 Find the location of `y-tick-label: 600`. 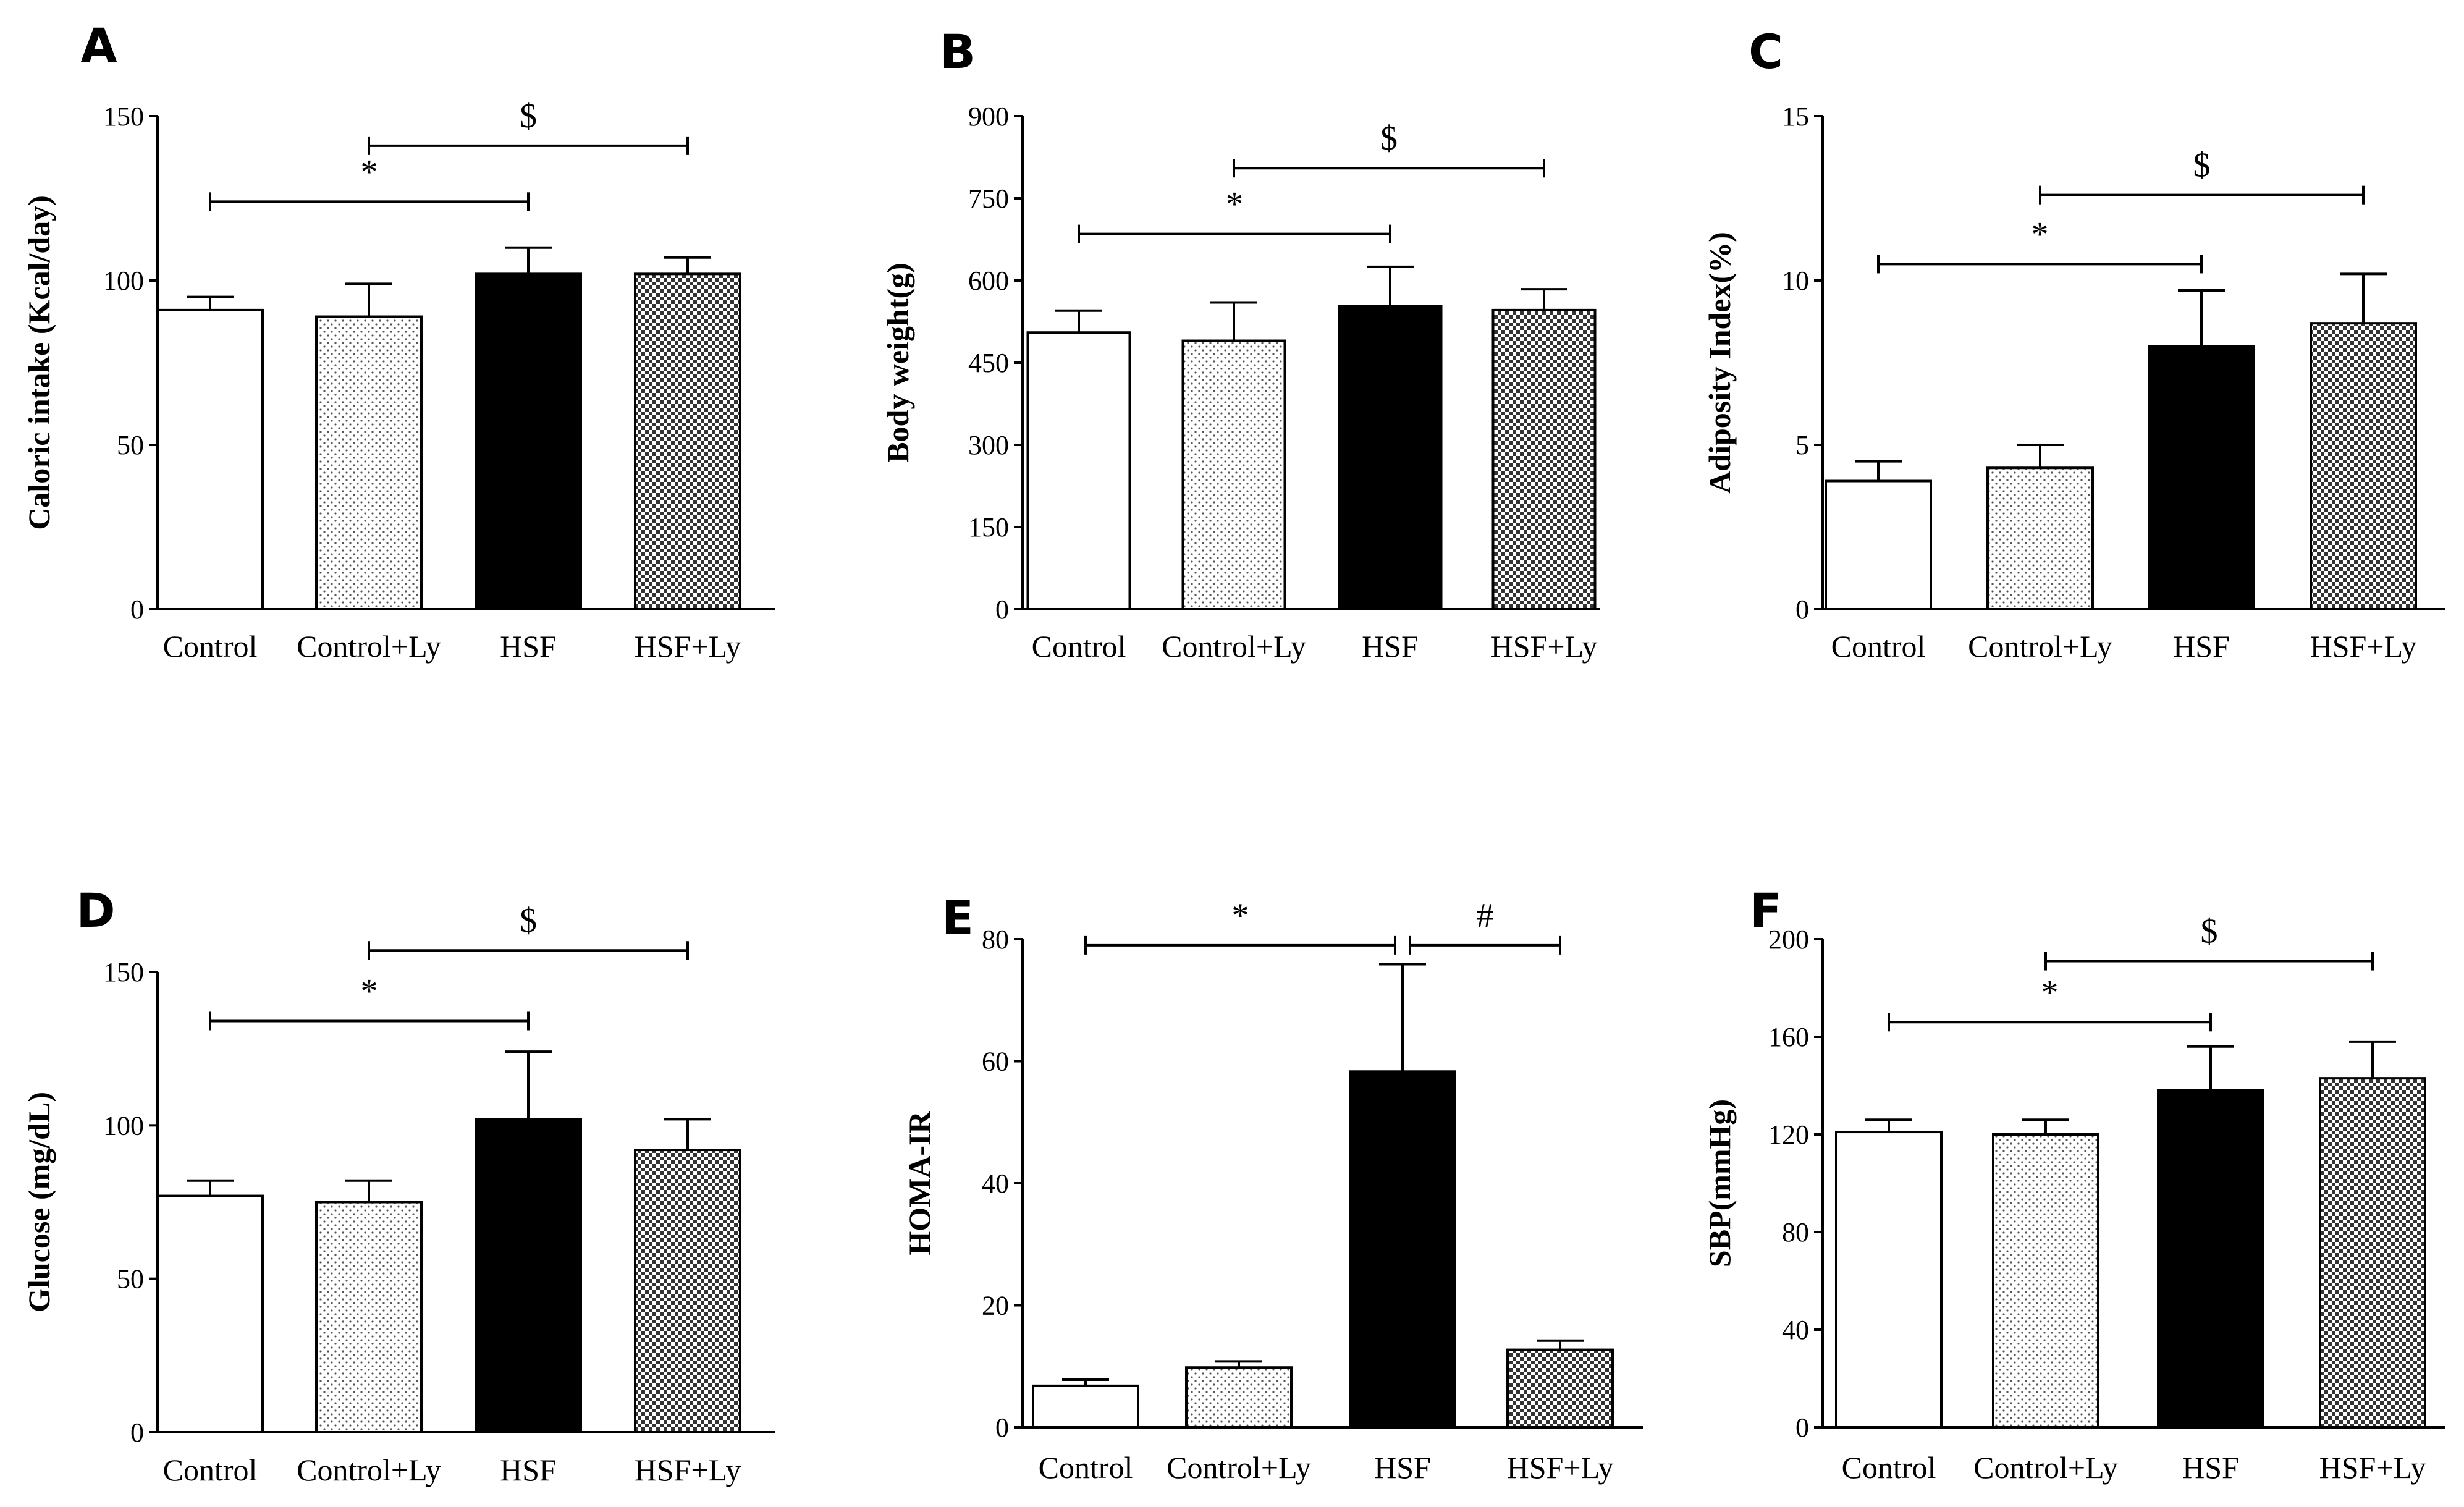

y-tick-label: 600 is located at coordinates (988, 281).